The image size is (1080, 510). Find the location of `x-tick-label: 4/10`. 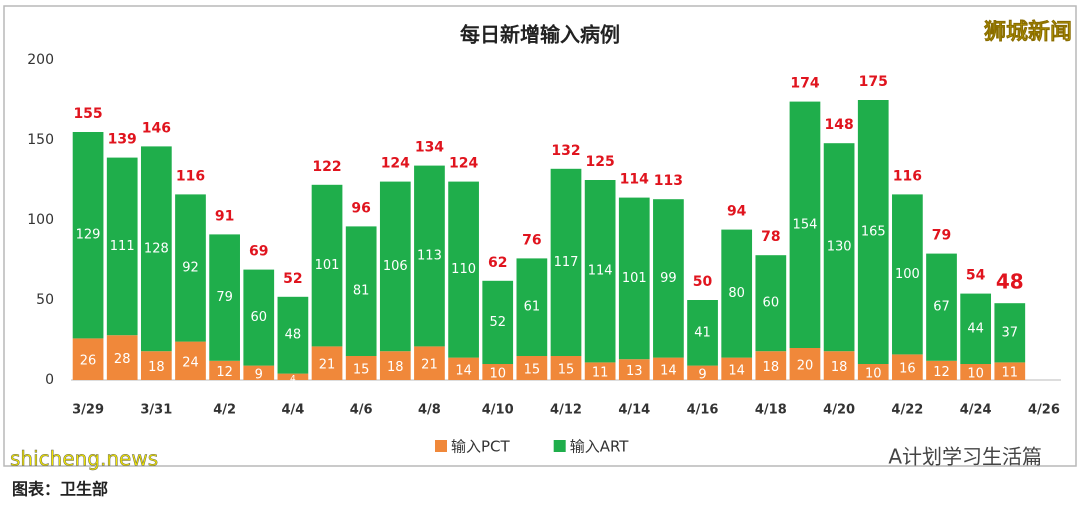

x-tick-label: 4/10 is located at coordinates (498, 410).